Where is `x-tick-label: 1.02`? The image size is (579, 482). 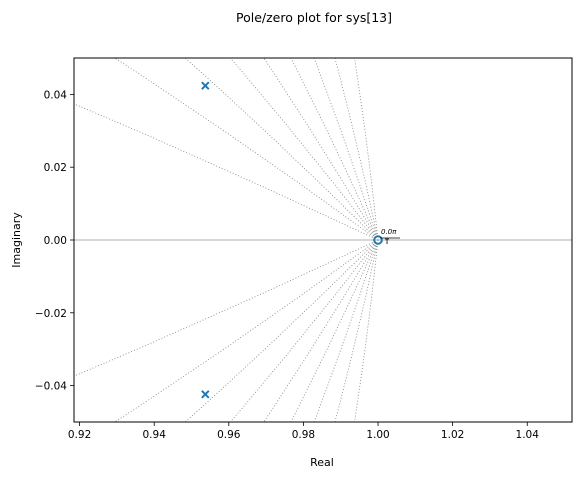
x-tick-label: 1.02 is located at coordinates (452, 435).